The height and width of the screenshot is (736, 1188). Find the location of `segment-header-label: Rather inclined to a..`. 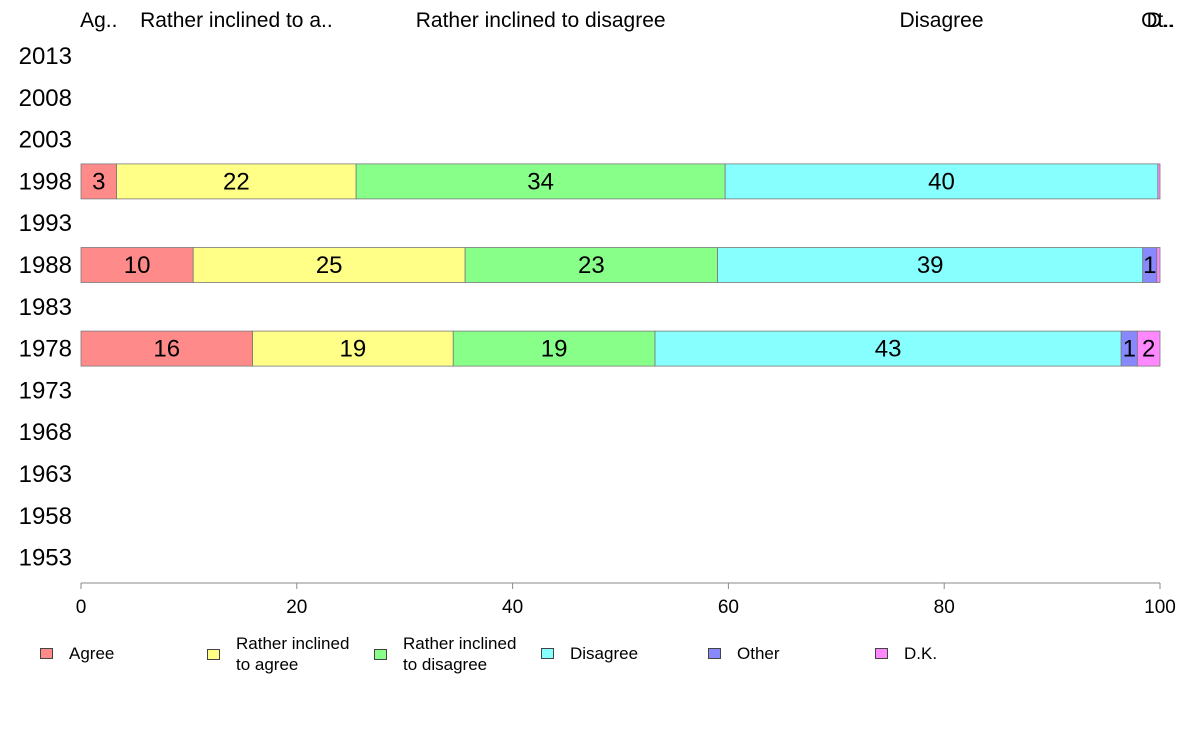

segment-header-label: Rather inclined to a.. is located at coordinates (236, 20).